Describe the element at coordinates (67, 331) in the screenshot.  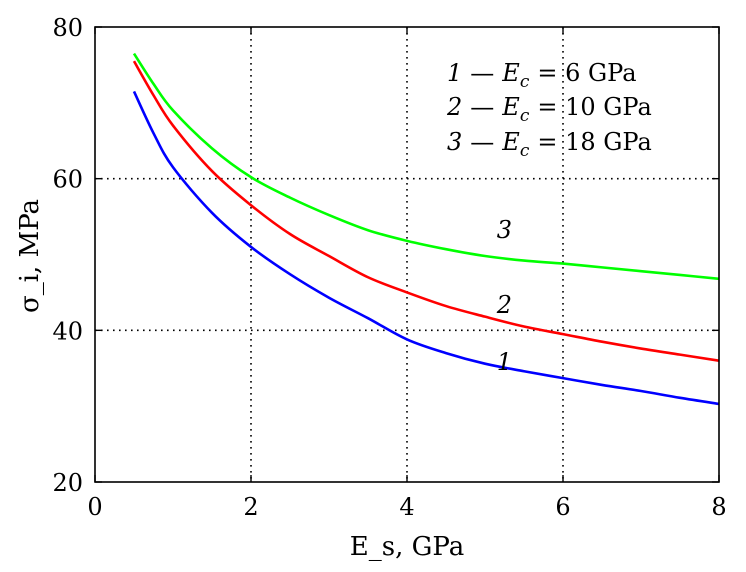
I see `y-tick-label: 40` at that location.